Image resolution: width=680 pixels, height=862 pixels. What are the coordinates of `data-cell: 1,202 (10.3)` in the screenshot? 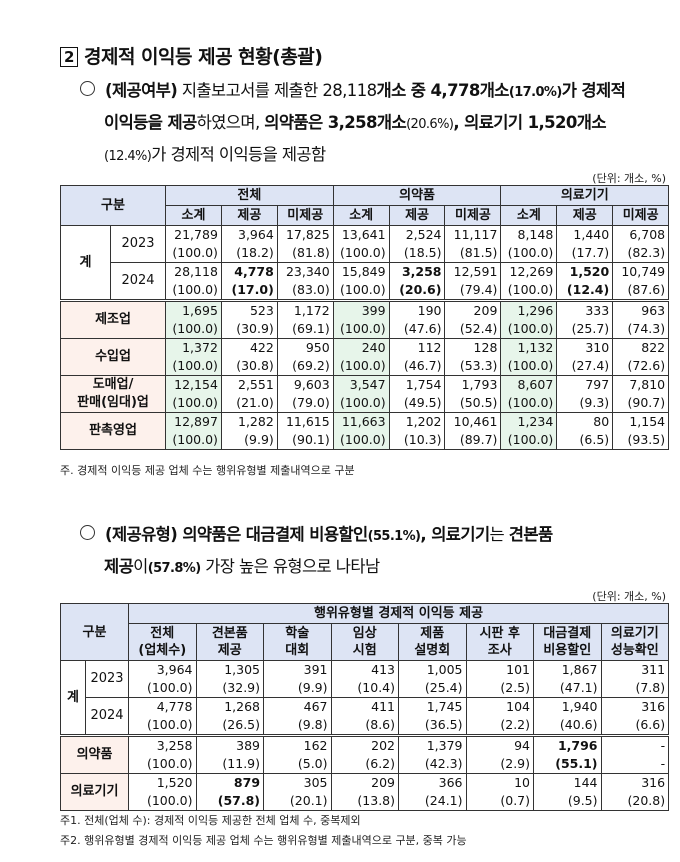 It's located at (417, 431).